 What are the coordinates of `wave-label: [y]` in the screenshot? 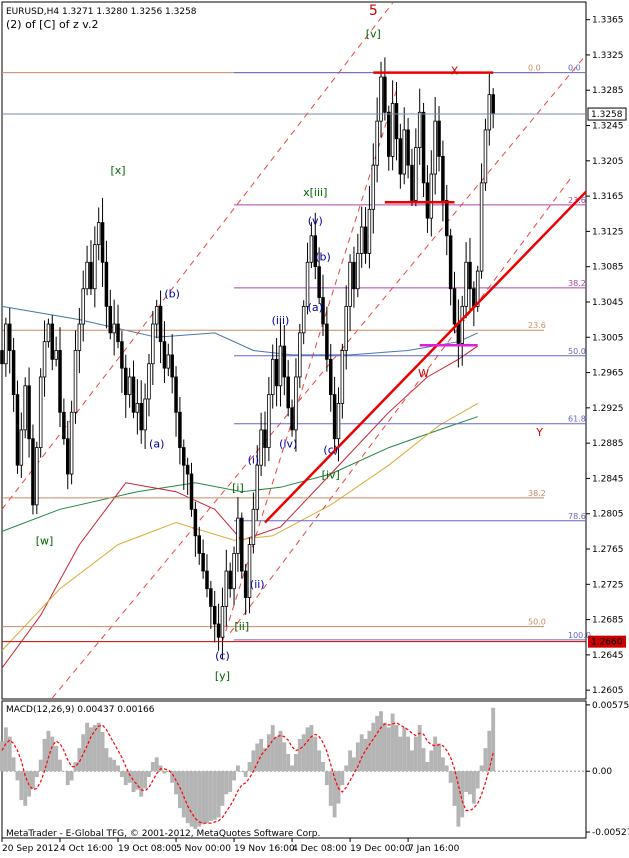 It's located at (222, 676).